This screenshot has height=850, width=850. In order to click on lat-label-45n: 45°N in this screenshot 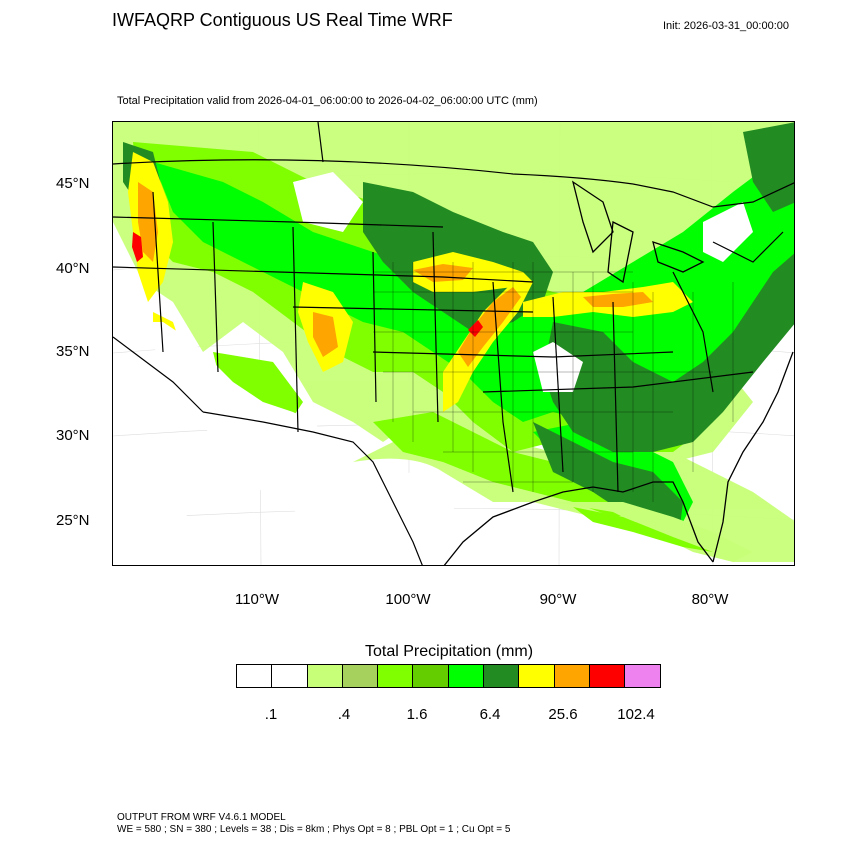, I will do `click(73, 183)`.